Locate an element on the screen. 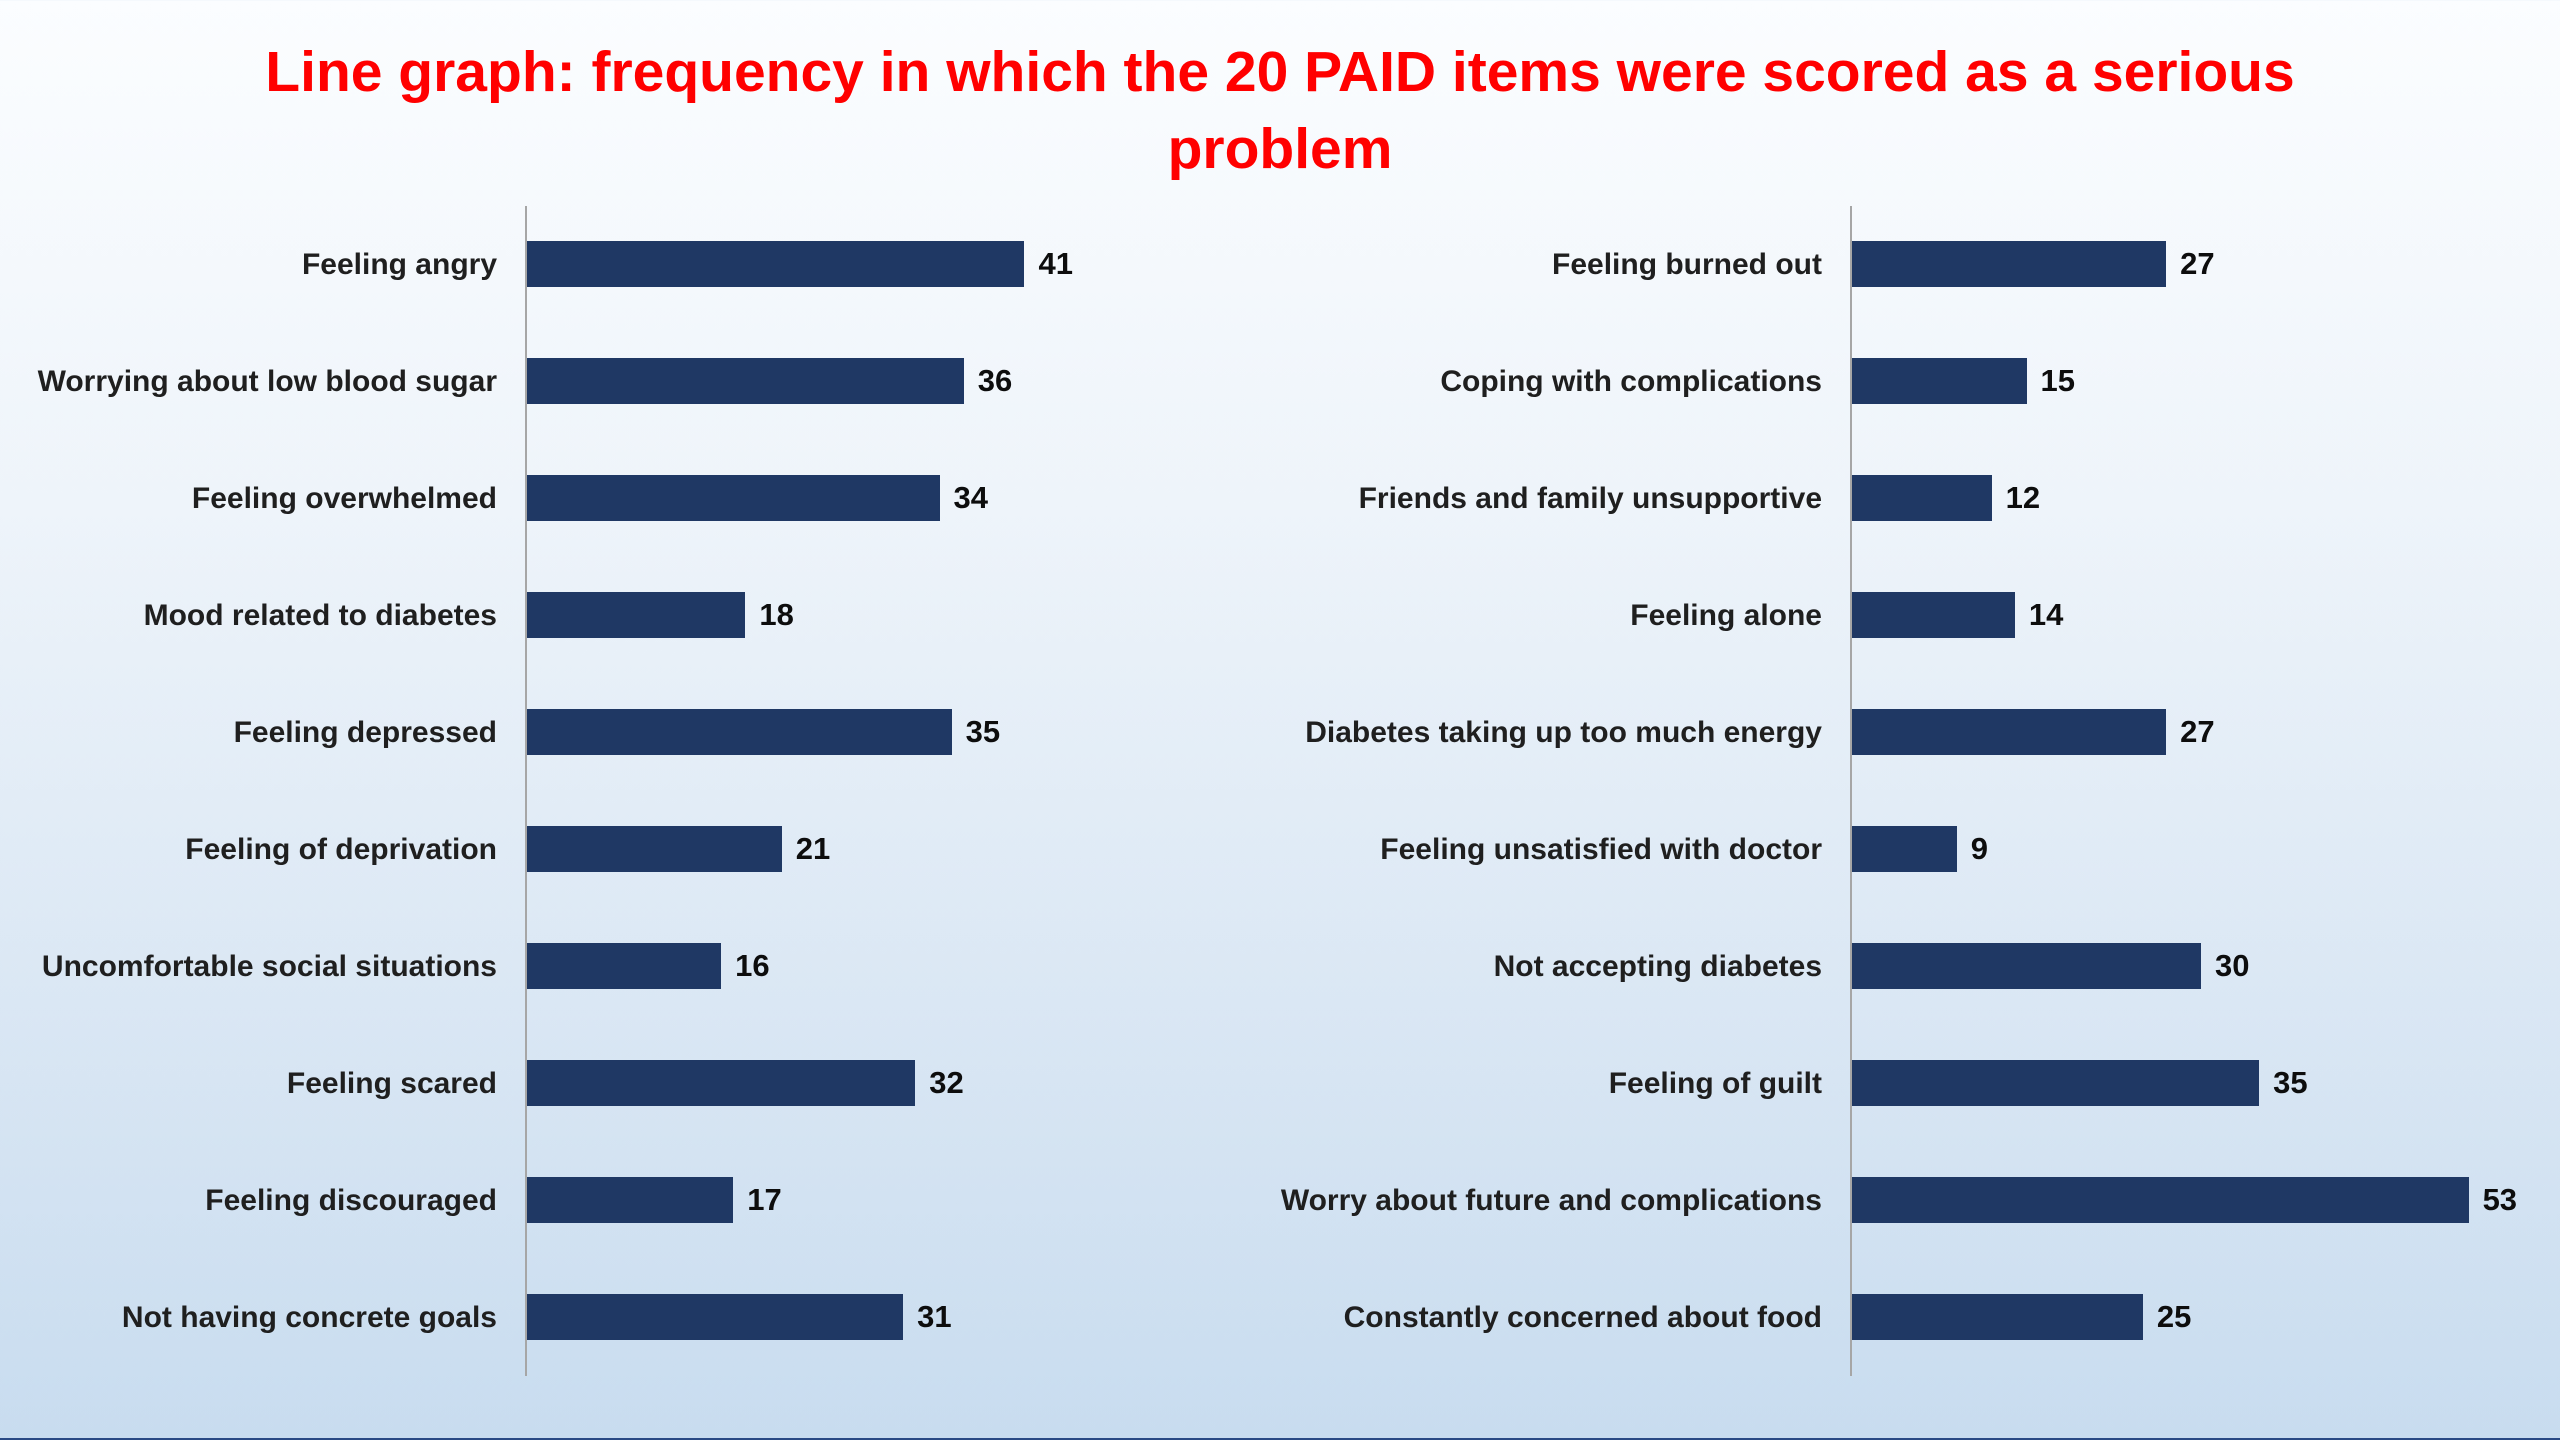  chart-row: Feeling burned out 27 is located at coordinates (1910, 264).